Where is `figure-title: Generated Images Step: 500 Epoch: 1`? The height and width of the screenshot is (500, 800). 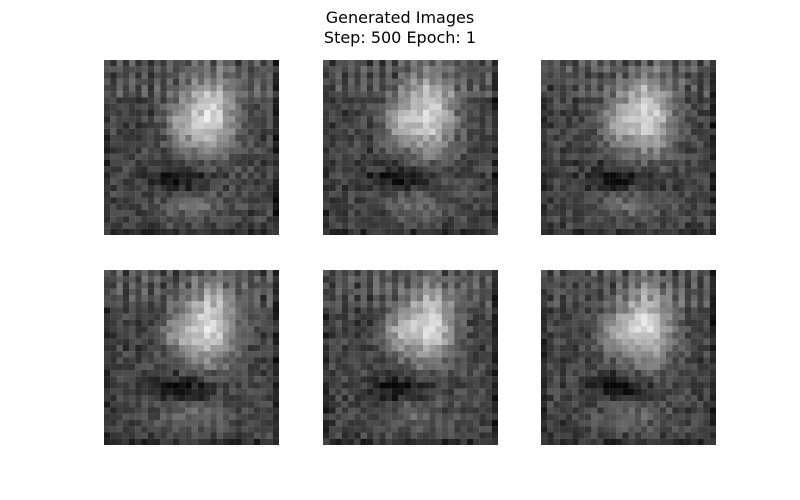 figure-title: Generated Images Step: 500 Epoch: 1 is located at coordinates (400, 28).